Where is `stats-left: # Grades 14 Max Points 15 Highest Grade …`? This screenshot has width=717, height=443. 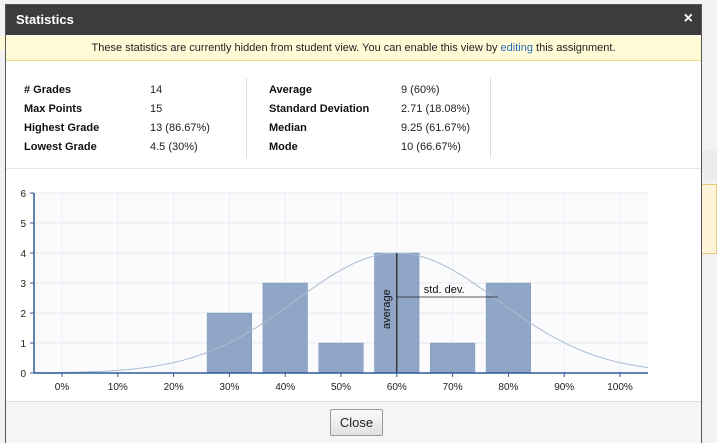 stats-left: # Grades 14 Max Points 15 Highest Grade … is located at coordinates (129, 119).